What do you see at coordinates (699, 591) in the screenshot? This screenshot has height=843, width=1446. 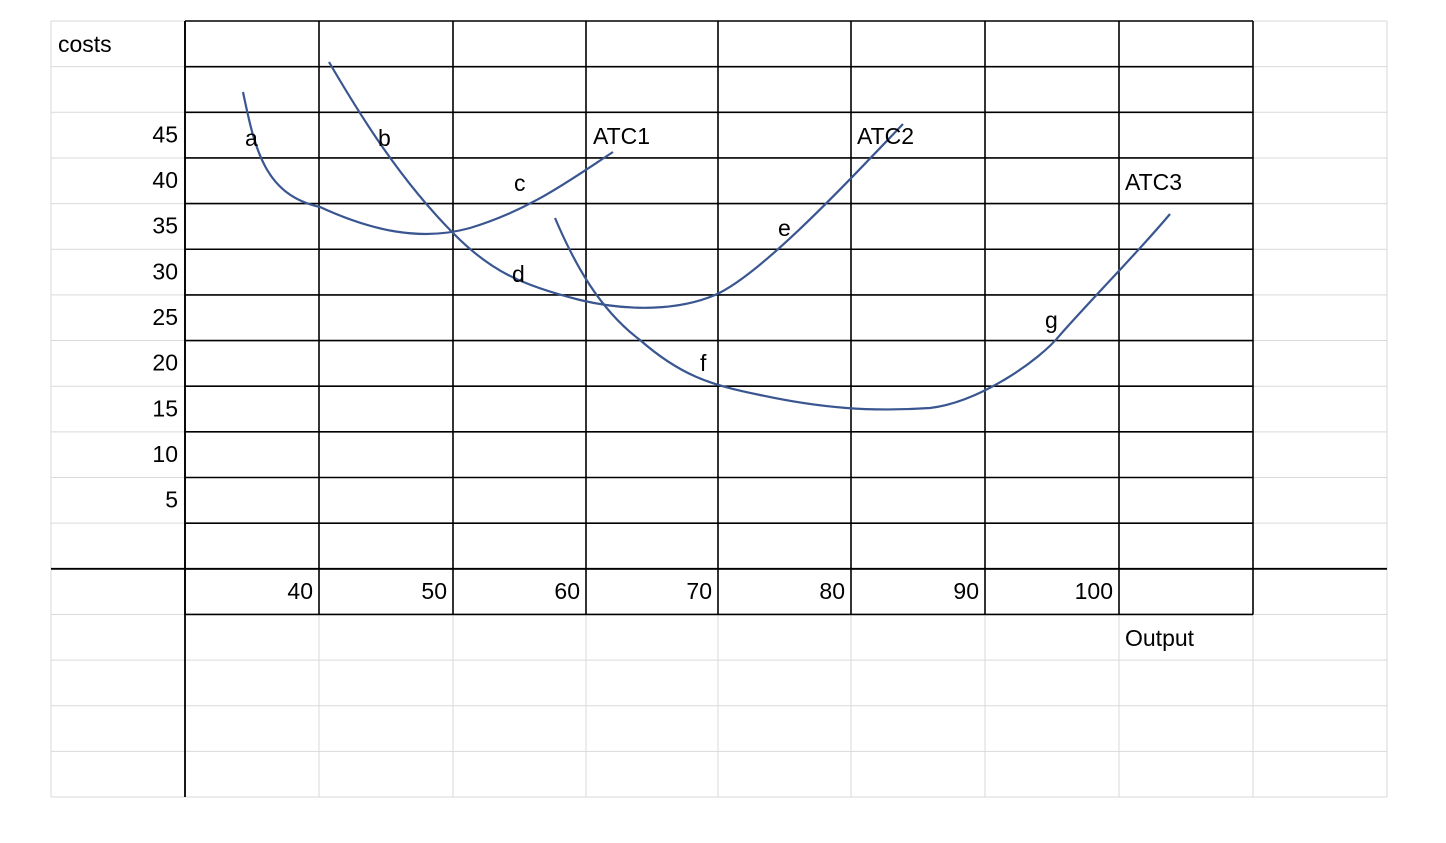 I see `x-label: 70` at bounding box center [699, 591].